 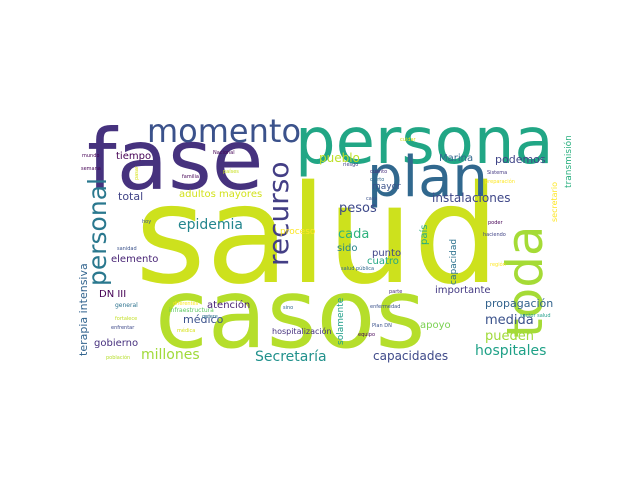 I want to click on word-podemos: podemos, so click(x=520, y=159).